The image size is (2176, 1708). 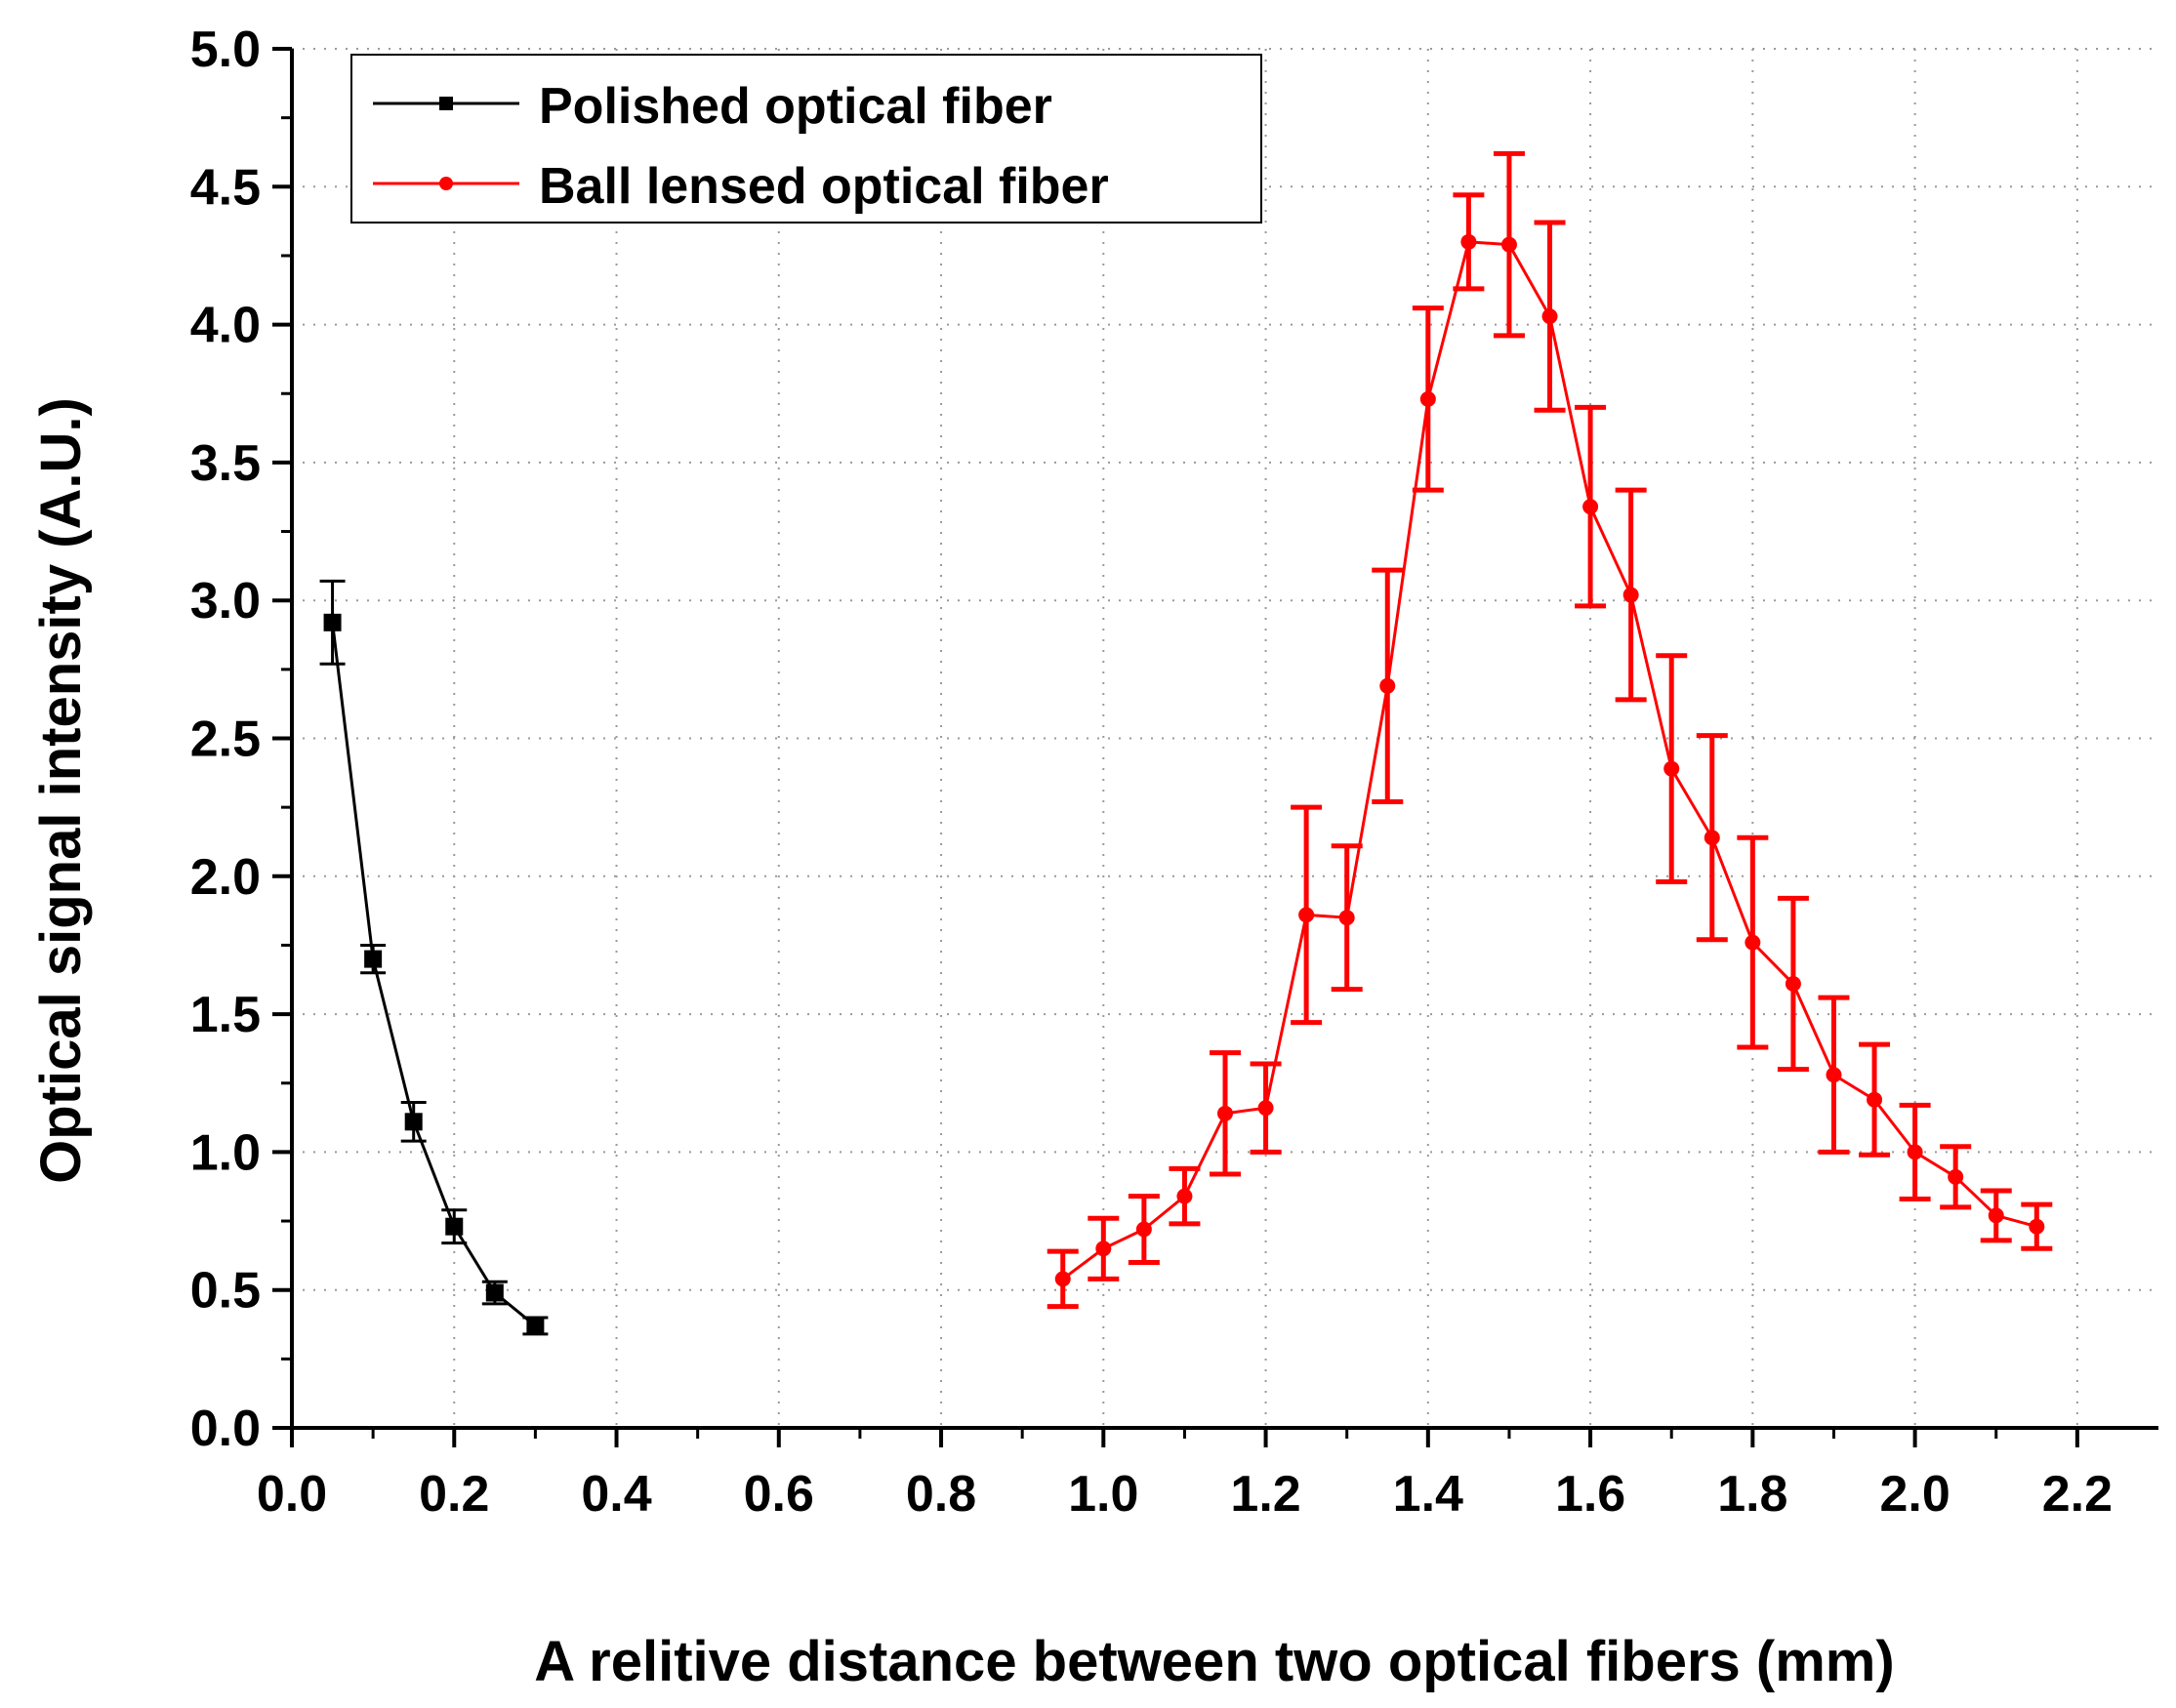 I want to click on y-tick-label-5: 2.5, so click(x=225, y=740).